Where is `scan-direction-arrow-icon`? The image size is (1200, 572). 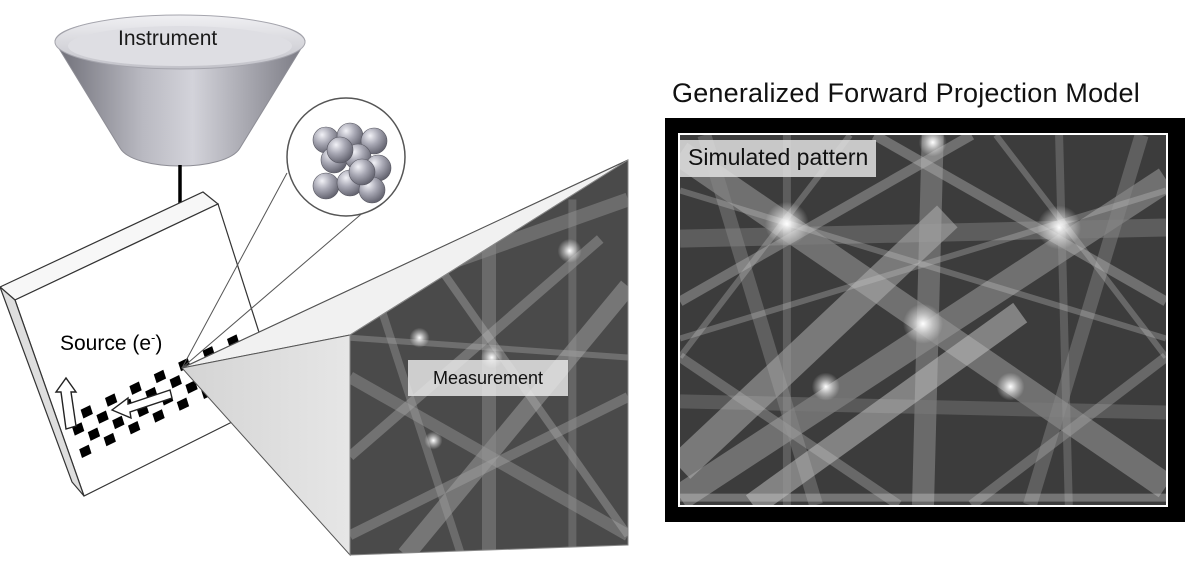
scan-direction-arrow-icon is located at coordinates (113, 403).